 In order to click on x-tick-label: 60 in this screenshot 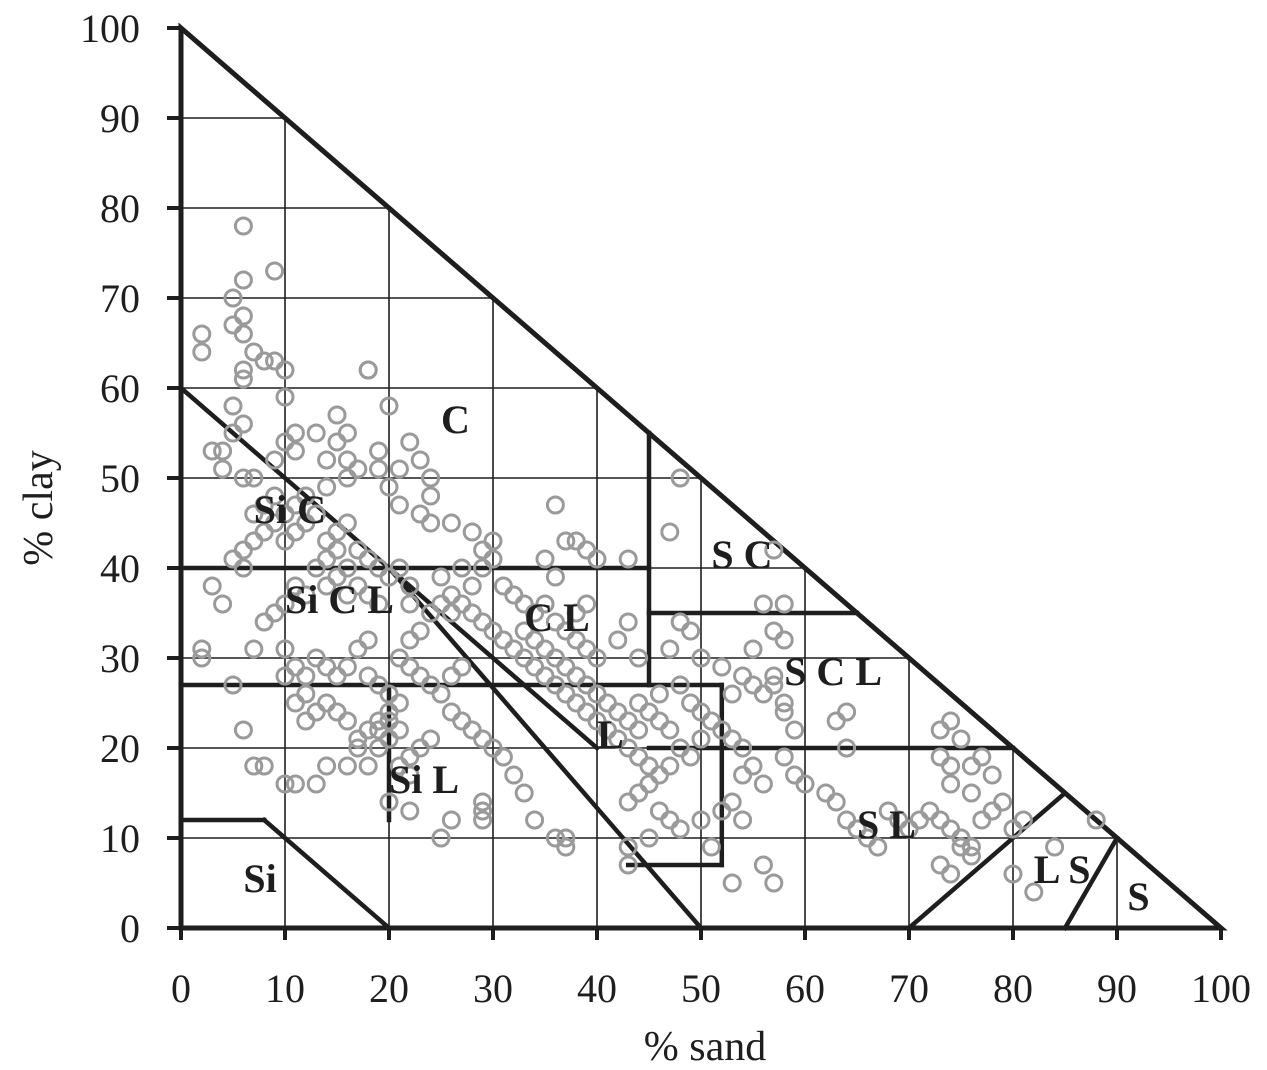, I will do `click(805, 988)`.